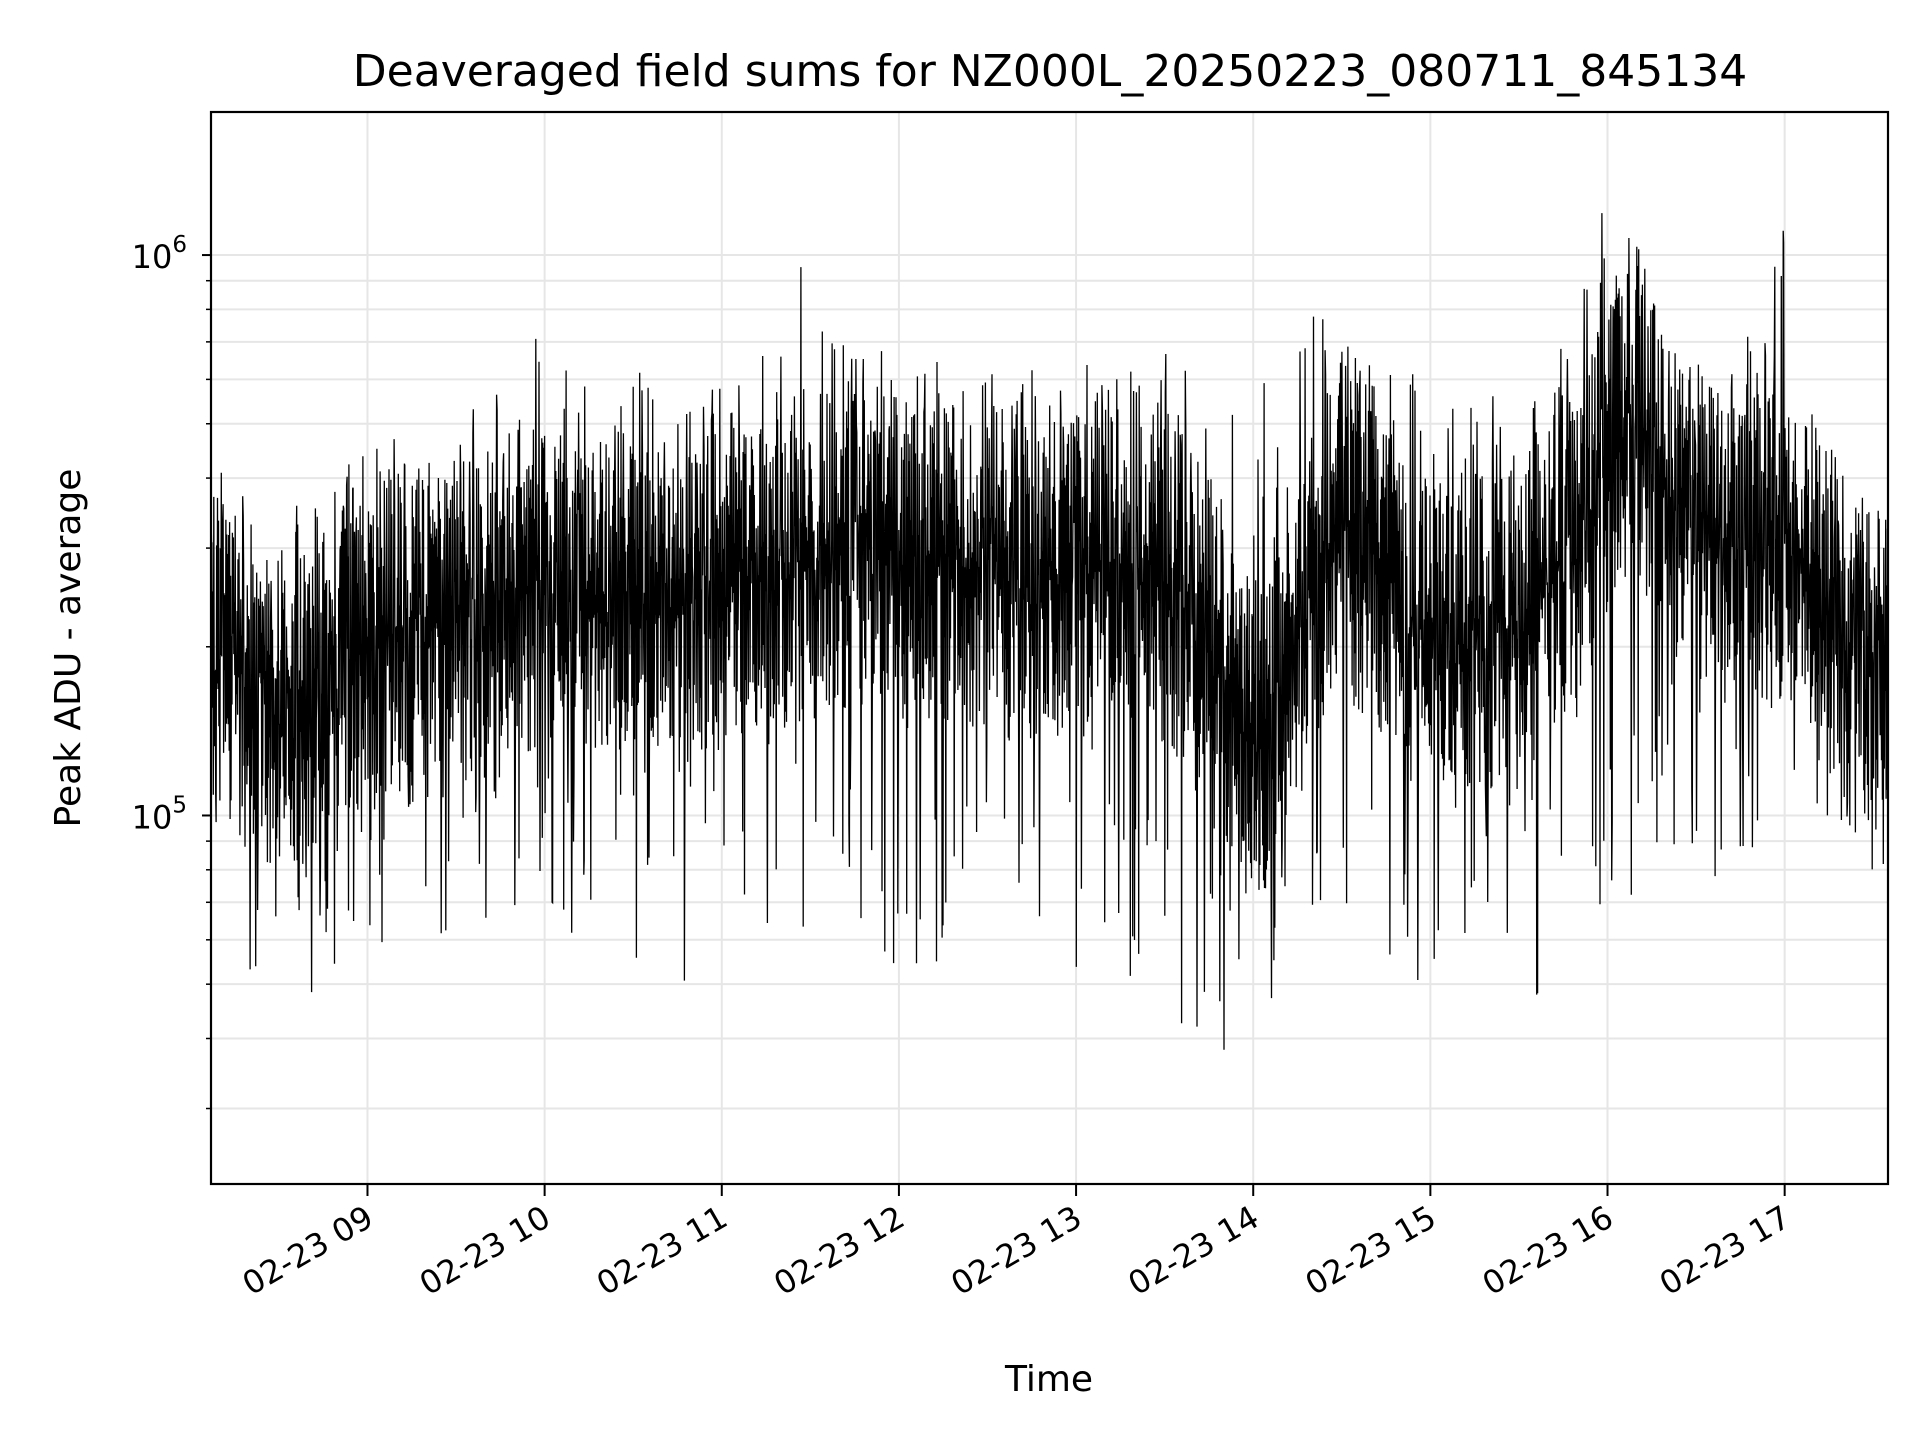  What do you see at coordinates (68, 648) in the screenshot?
I see `y-axis-label: Peak ADU - average` at bounding box center [68, 648].